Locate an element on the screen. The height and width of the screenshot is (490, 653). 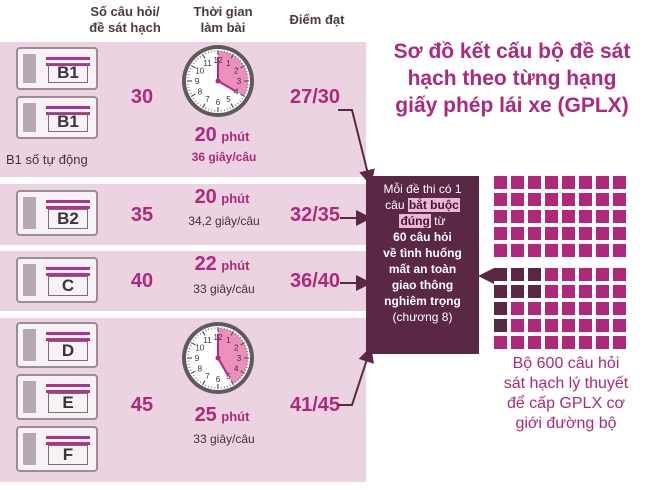
questions-def: 45 is located at coordinates (142, 405).